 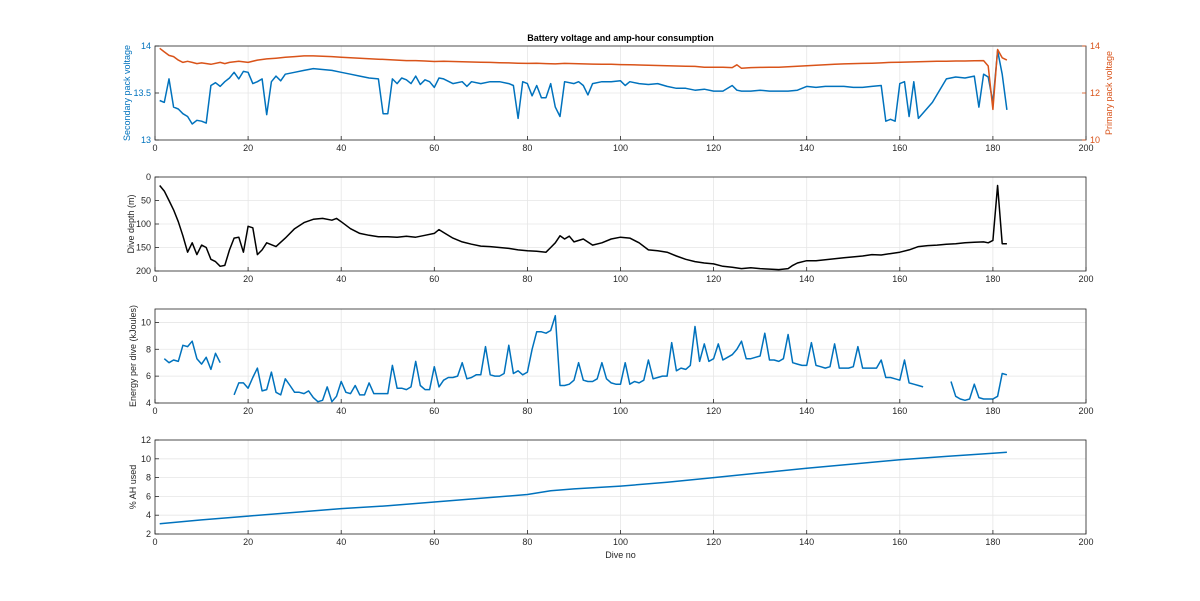 What do you see at coordinates (148, 403) in the screenshot?
I see `energy-ytick-label: 4` at bounding box center [148, 403].